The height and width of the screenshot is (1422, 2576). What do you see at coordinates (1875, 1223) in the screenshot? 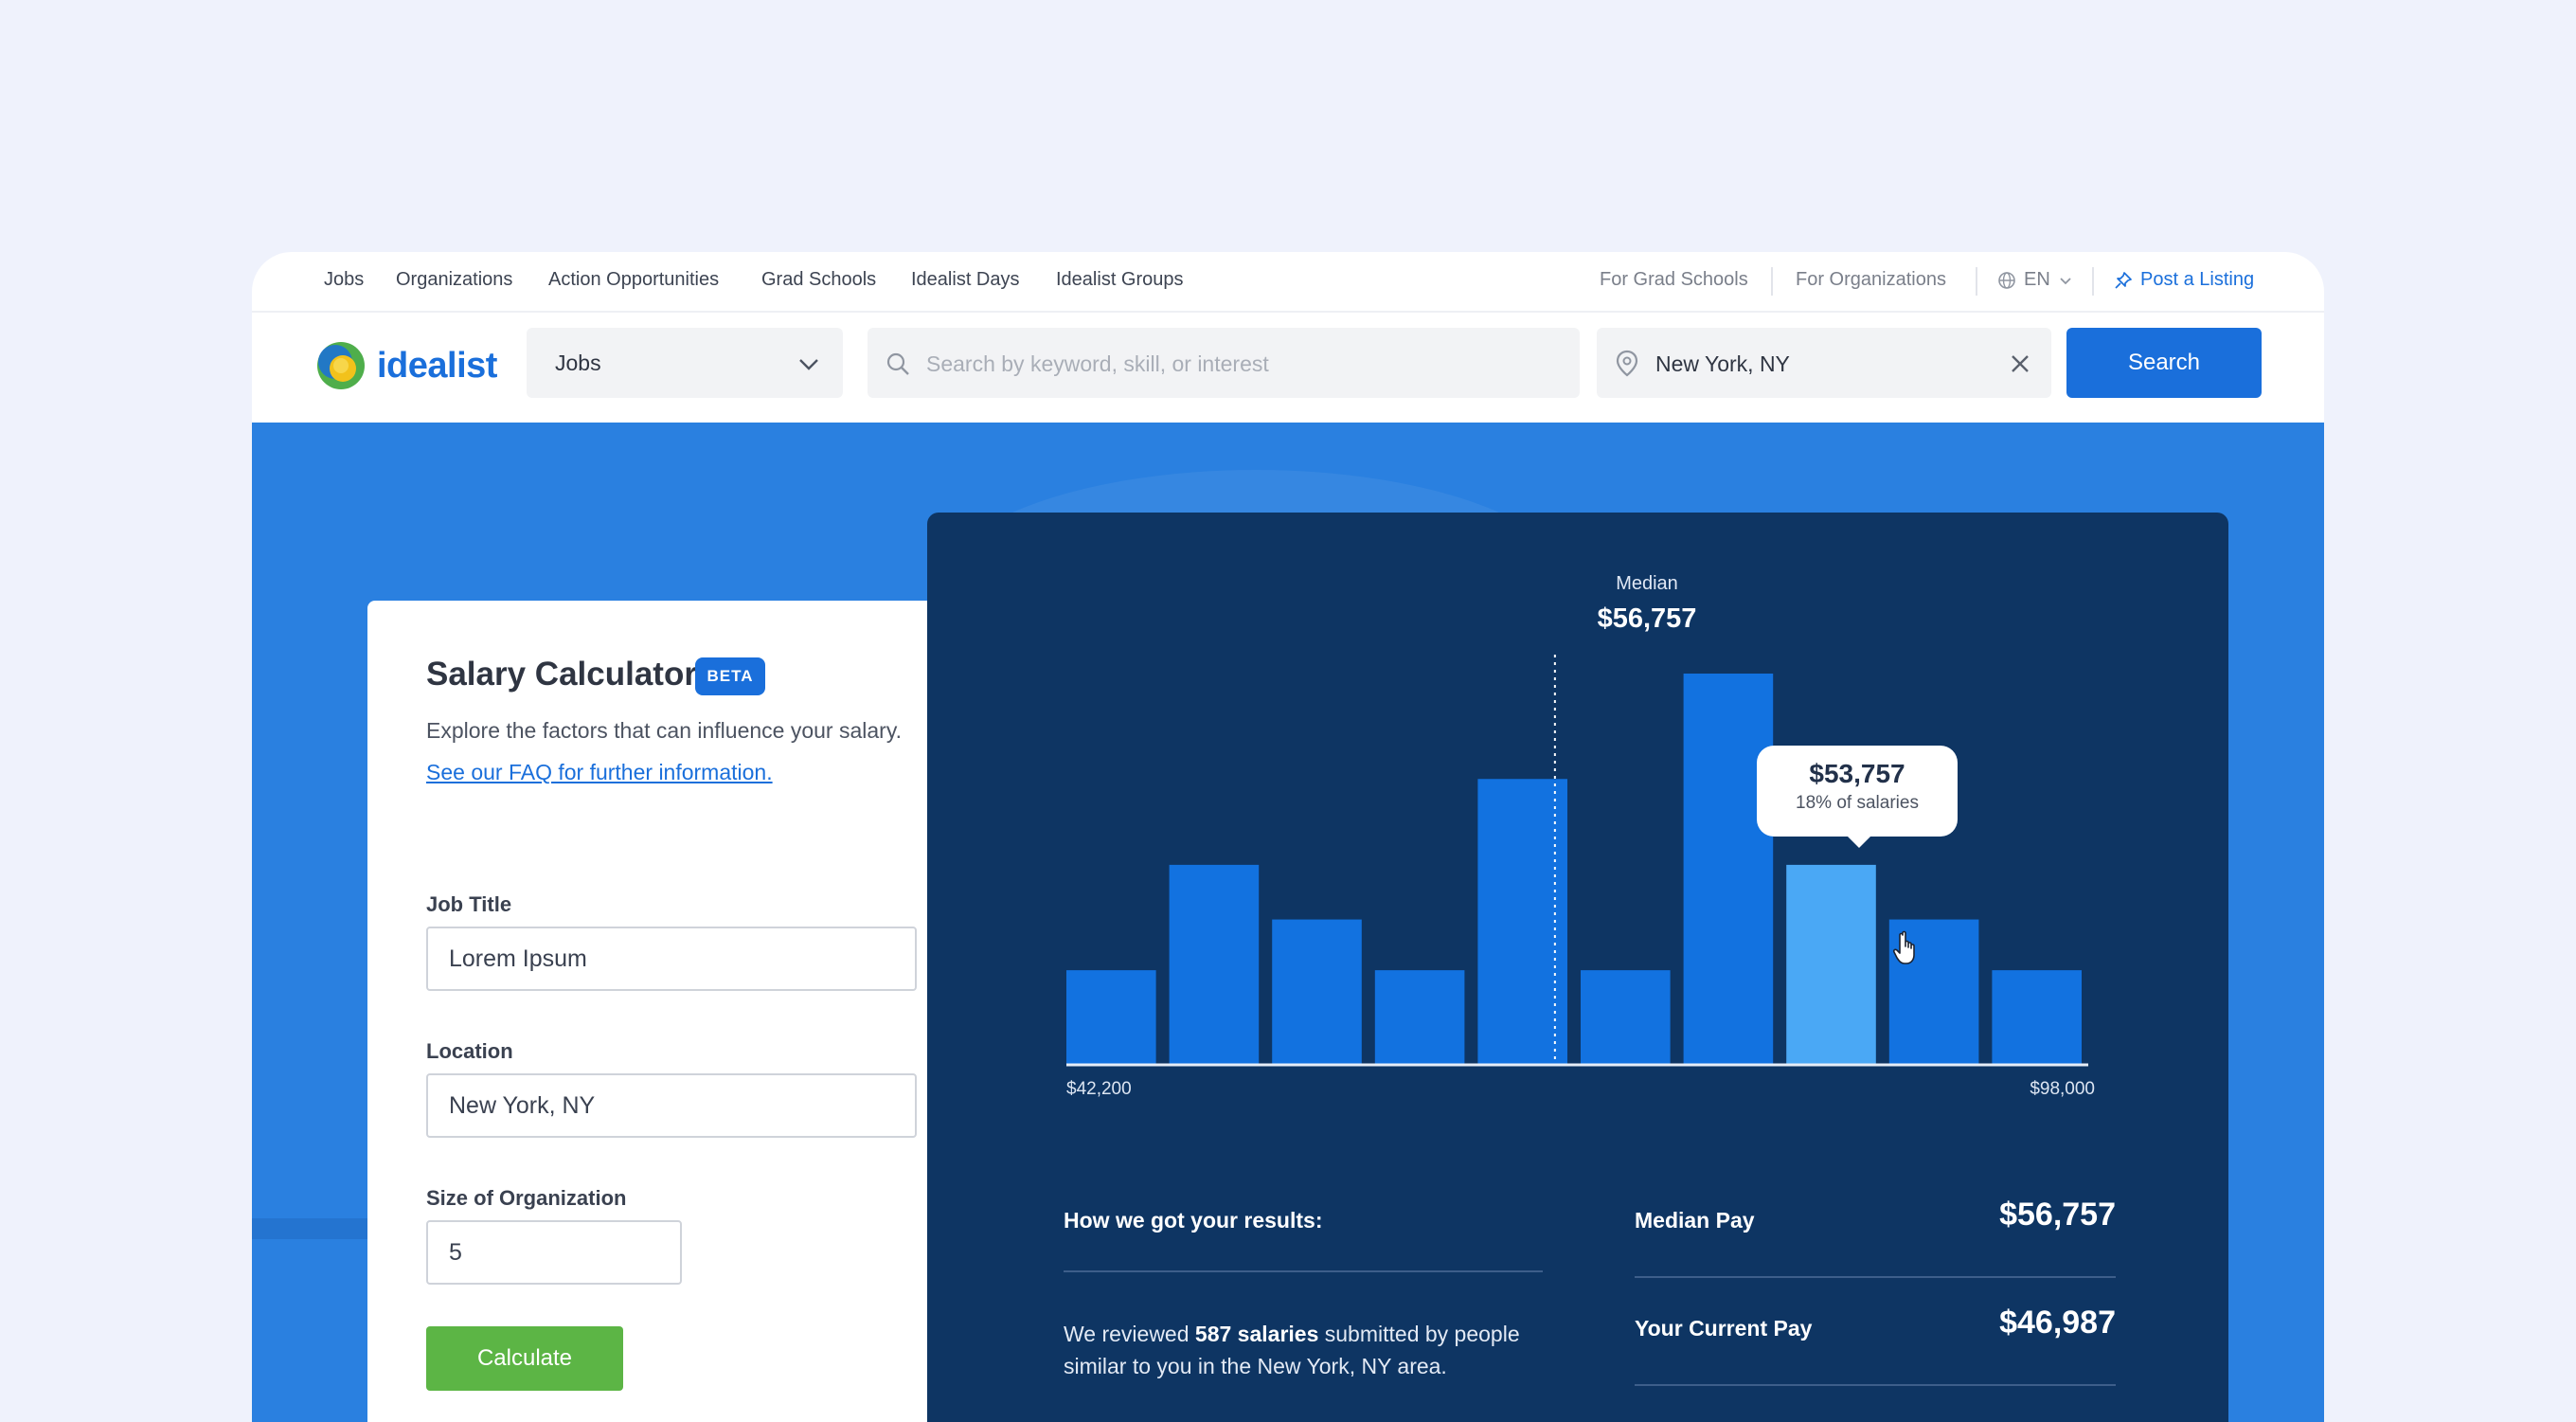
I see `median-pay-stat: Median Pay $56,757` at bounding box center [1875, 1223].